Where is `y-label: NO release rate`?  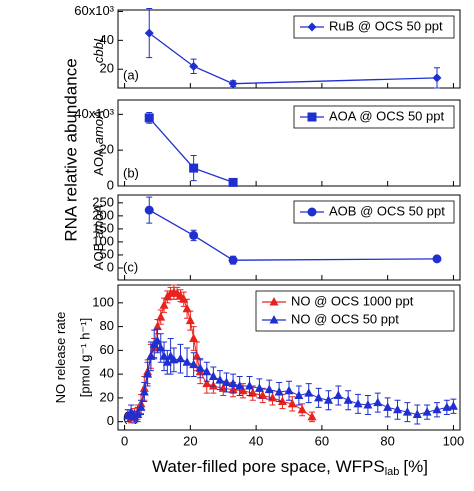 y-label: NO release rate is located at coordinates (60, 358).